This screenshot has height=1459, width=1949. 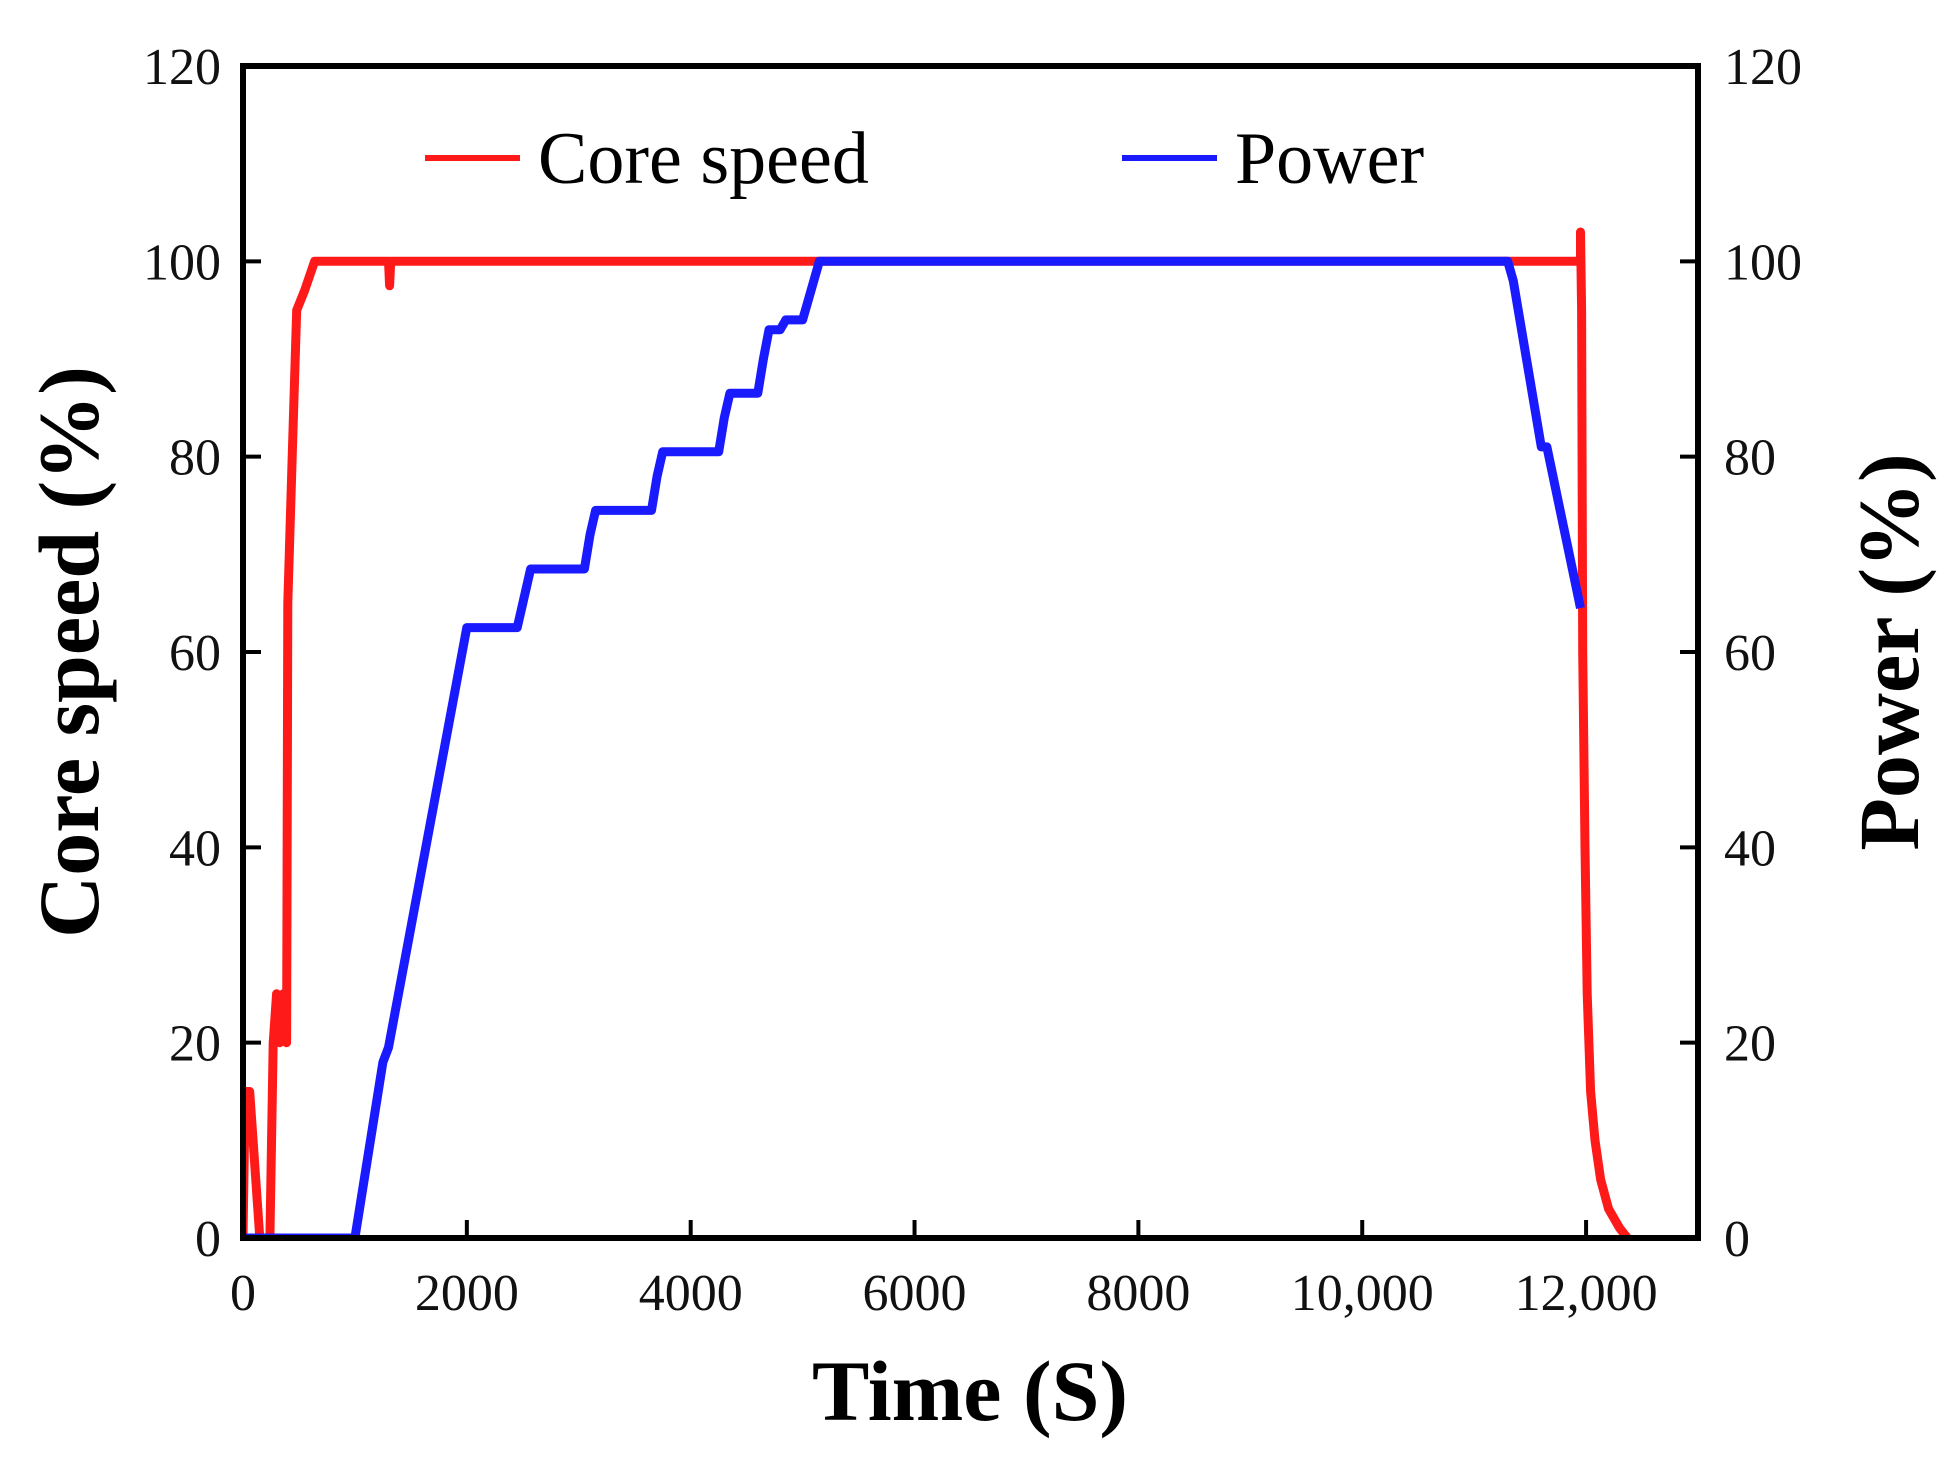 I want to click on legend: Core speed Power, so click(x=924, y=159).